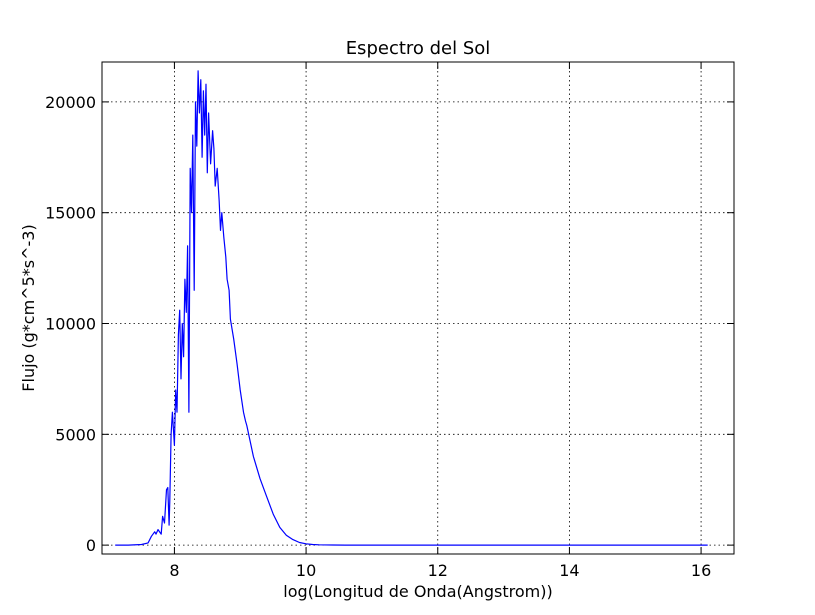 This screenshot has width=815, height=615. I want to click on y-tick-labels: 0 5000 10000 15000 20000, so click(70, 324).